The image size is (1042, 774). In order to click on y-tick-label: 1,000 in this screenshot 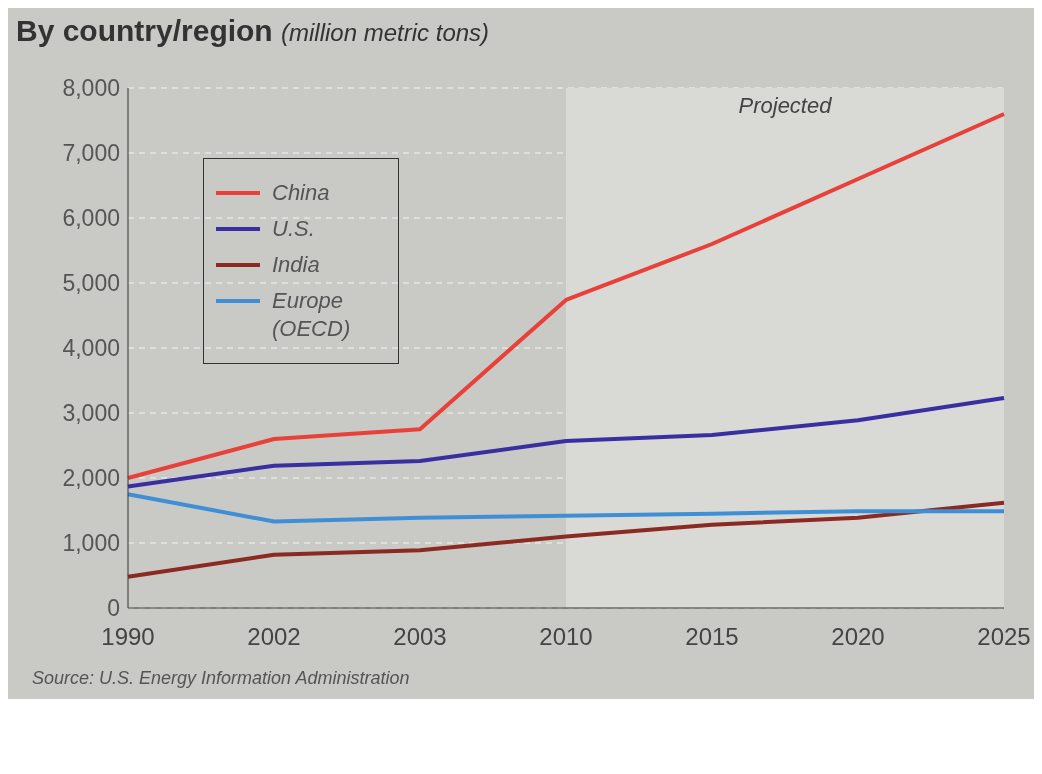, I will do `click(91, 543)`.